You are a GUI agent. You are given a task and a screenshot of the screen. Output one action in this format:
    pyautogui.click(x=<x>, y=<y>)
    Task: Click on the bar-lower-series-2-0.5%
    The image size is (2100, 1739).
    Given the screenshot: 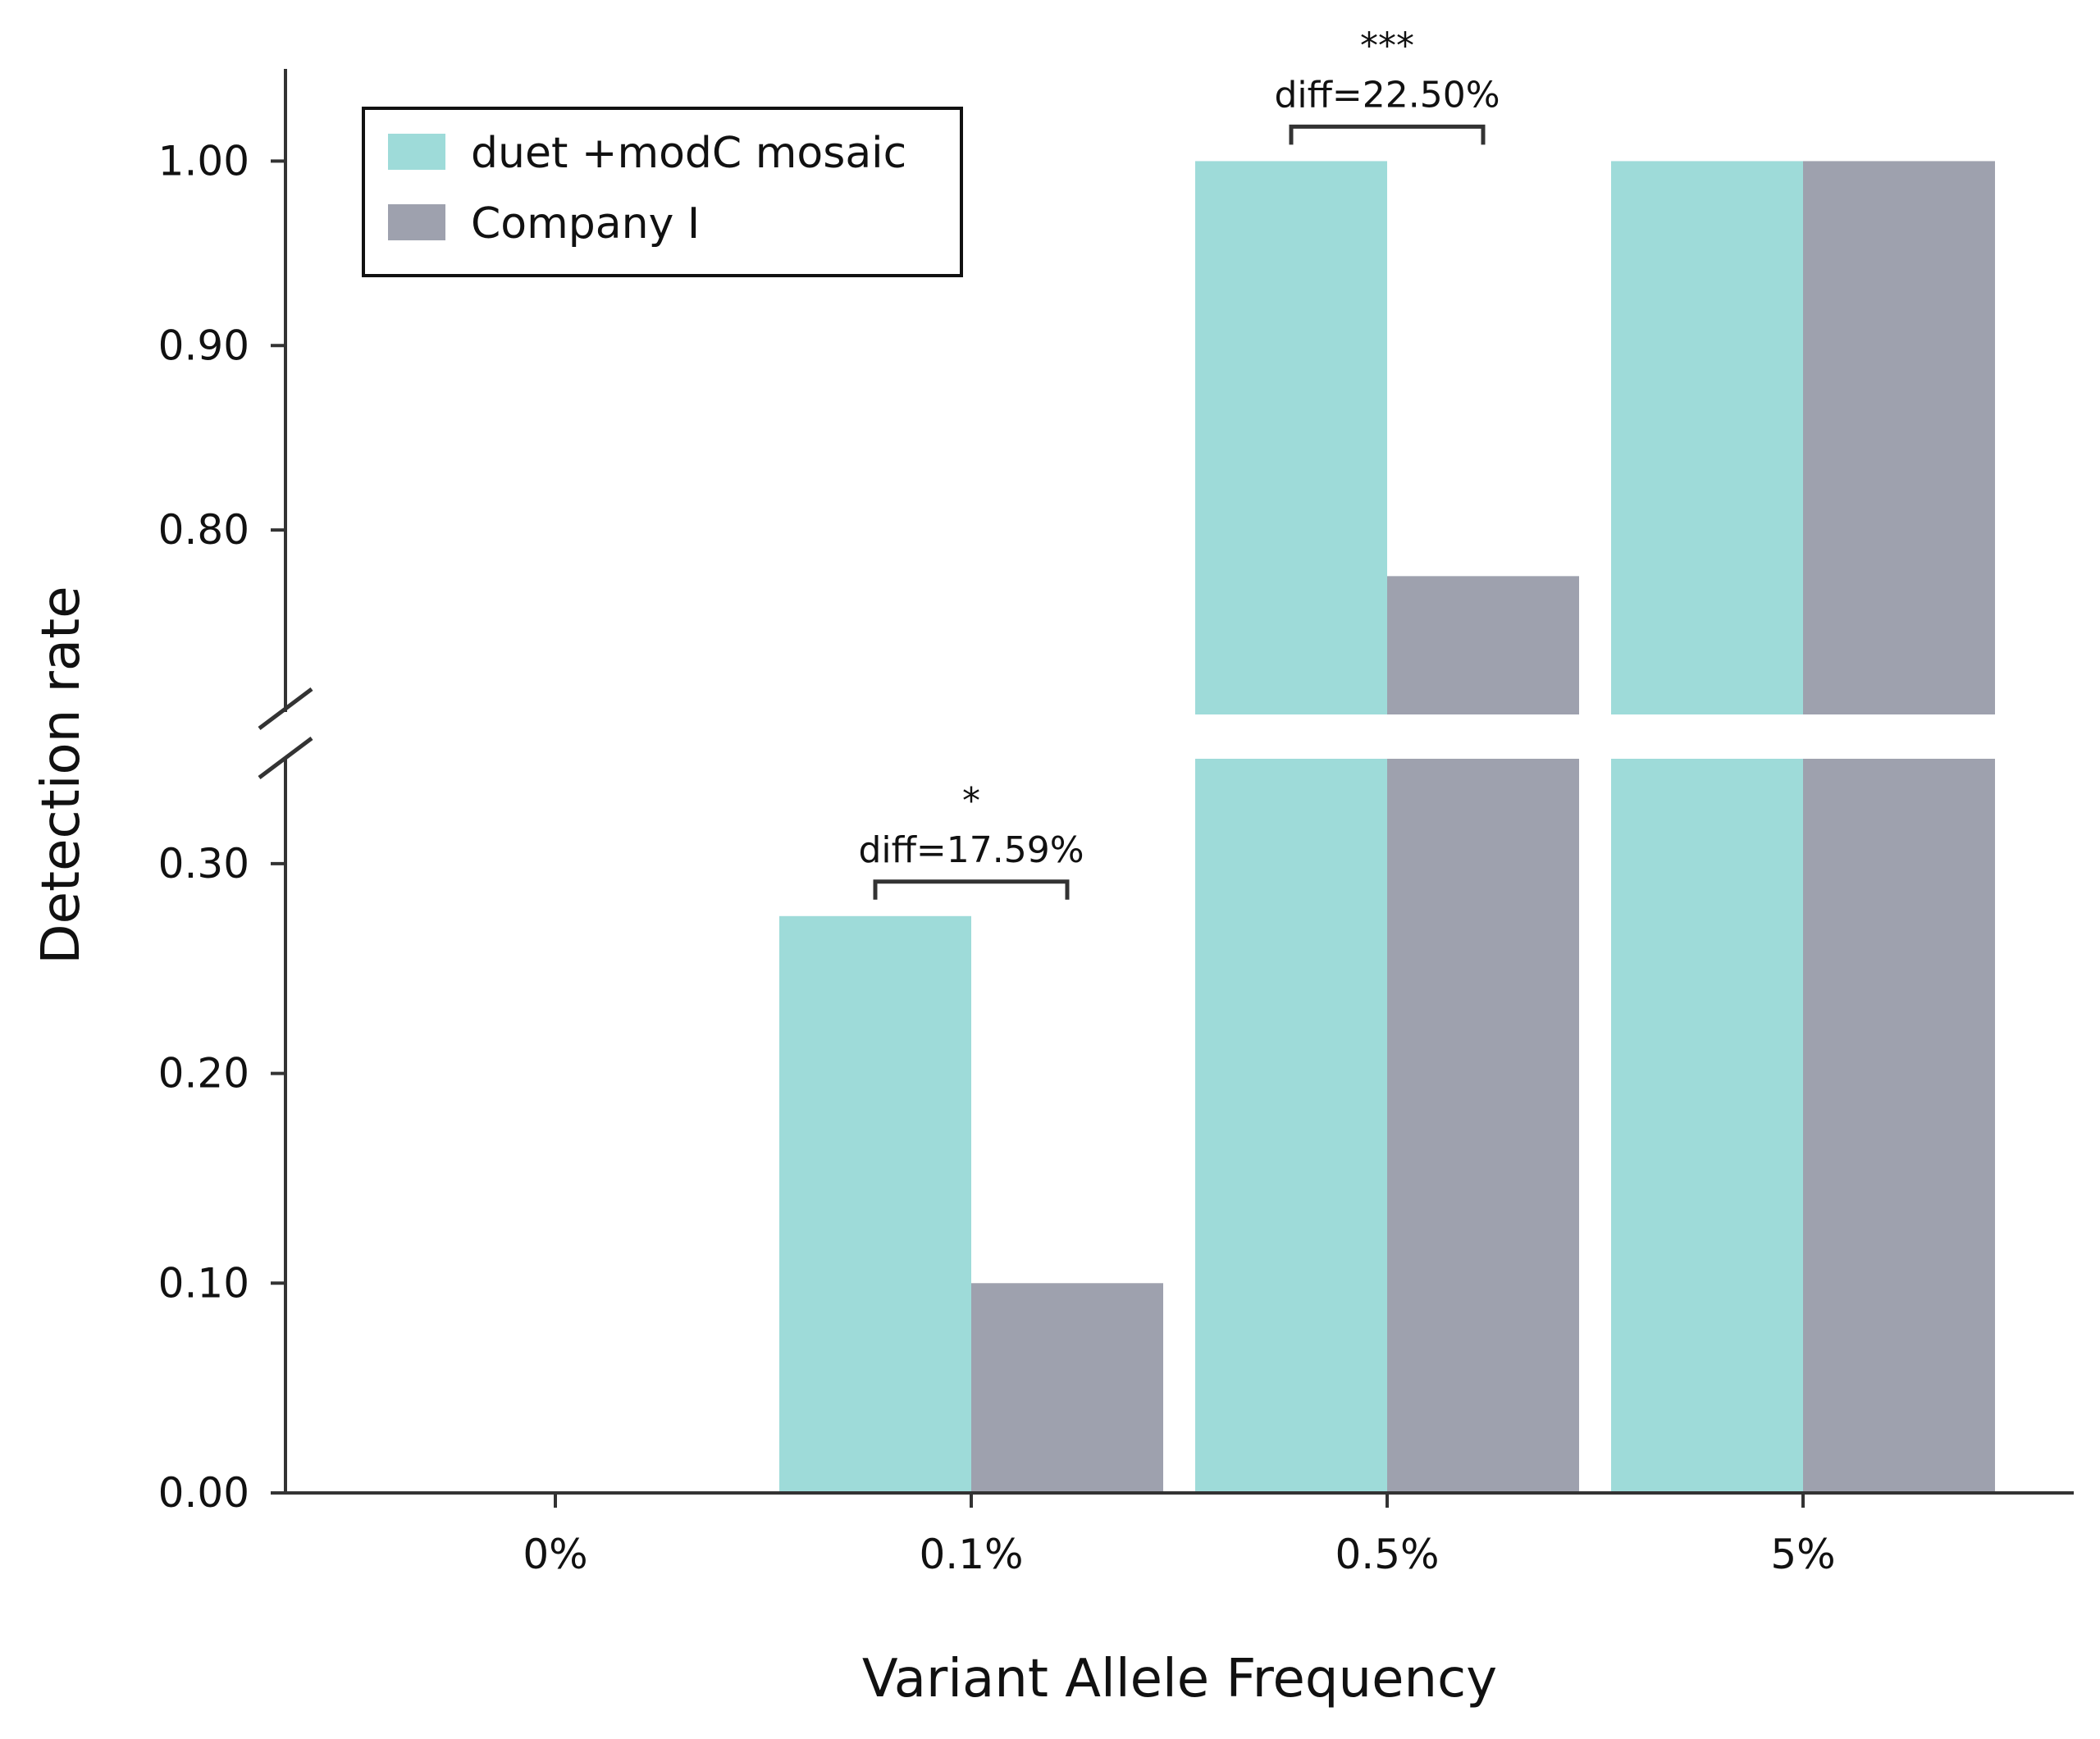 What is the action you would take?
    pyautogui.click(x=1483, y=1126)
    